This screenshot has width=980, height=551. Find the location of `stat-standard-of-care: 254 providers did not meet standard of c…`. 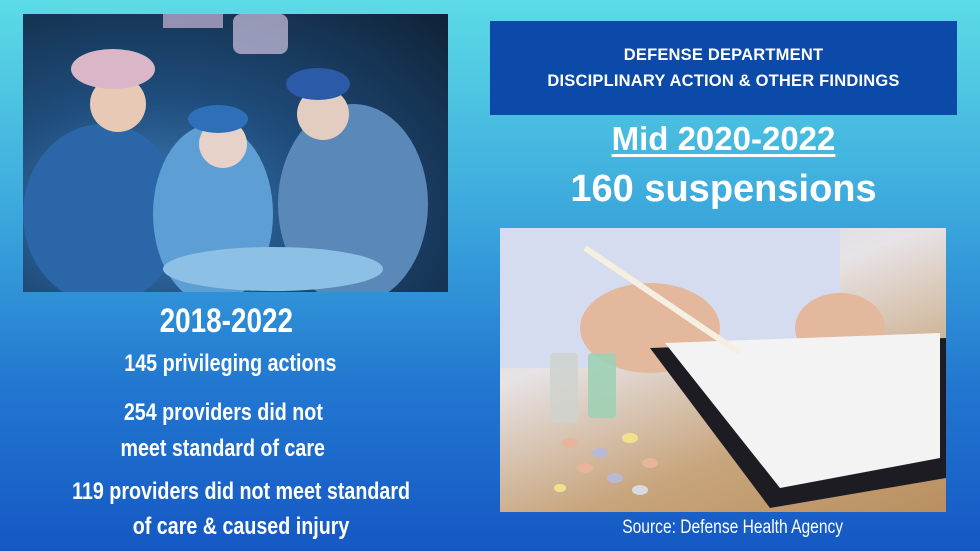

stat-standard-of-care: 254 providers did not meet standard of c… is located at coordinates (223, 431).